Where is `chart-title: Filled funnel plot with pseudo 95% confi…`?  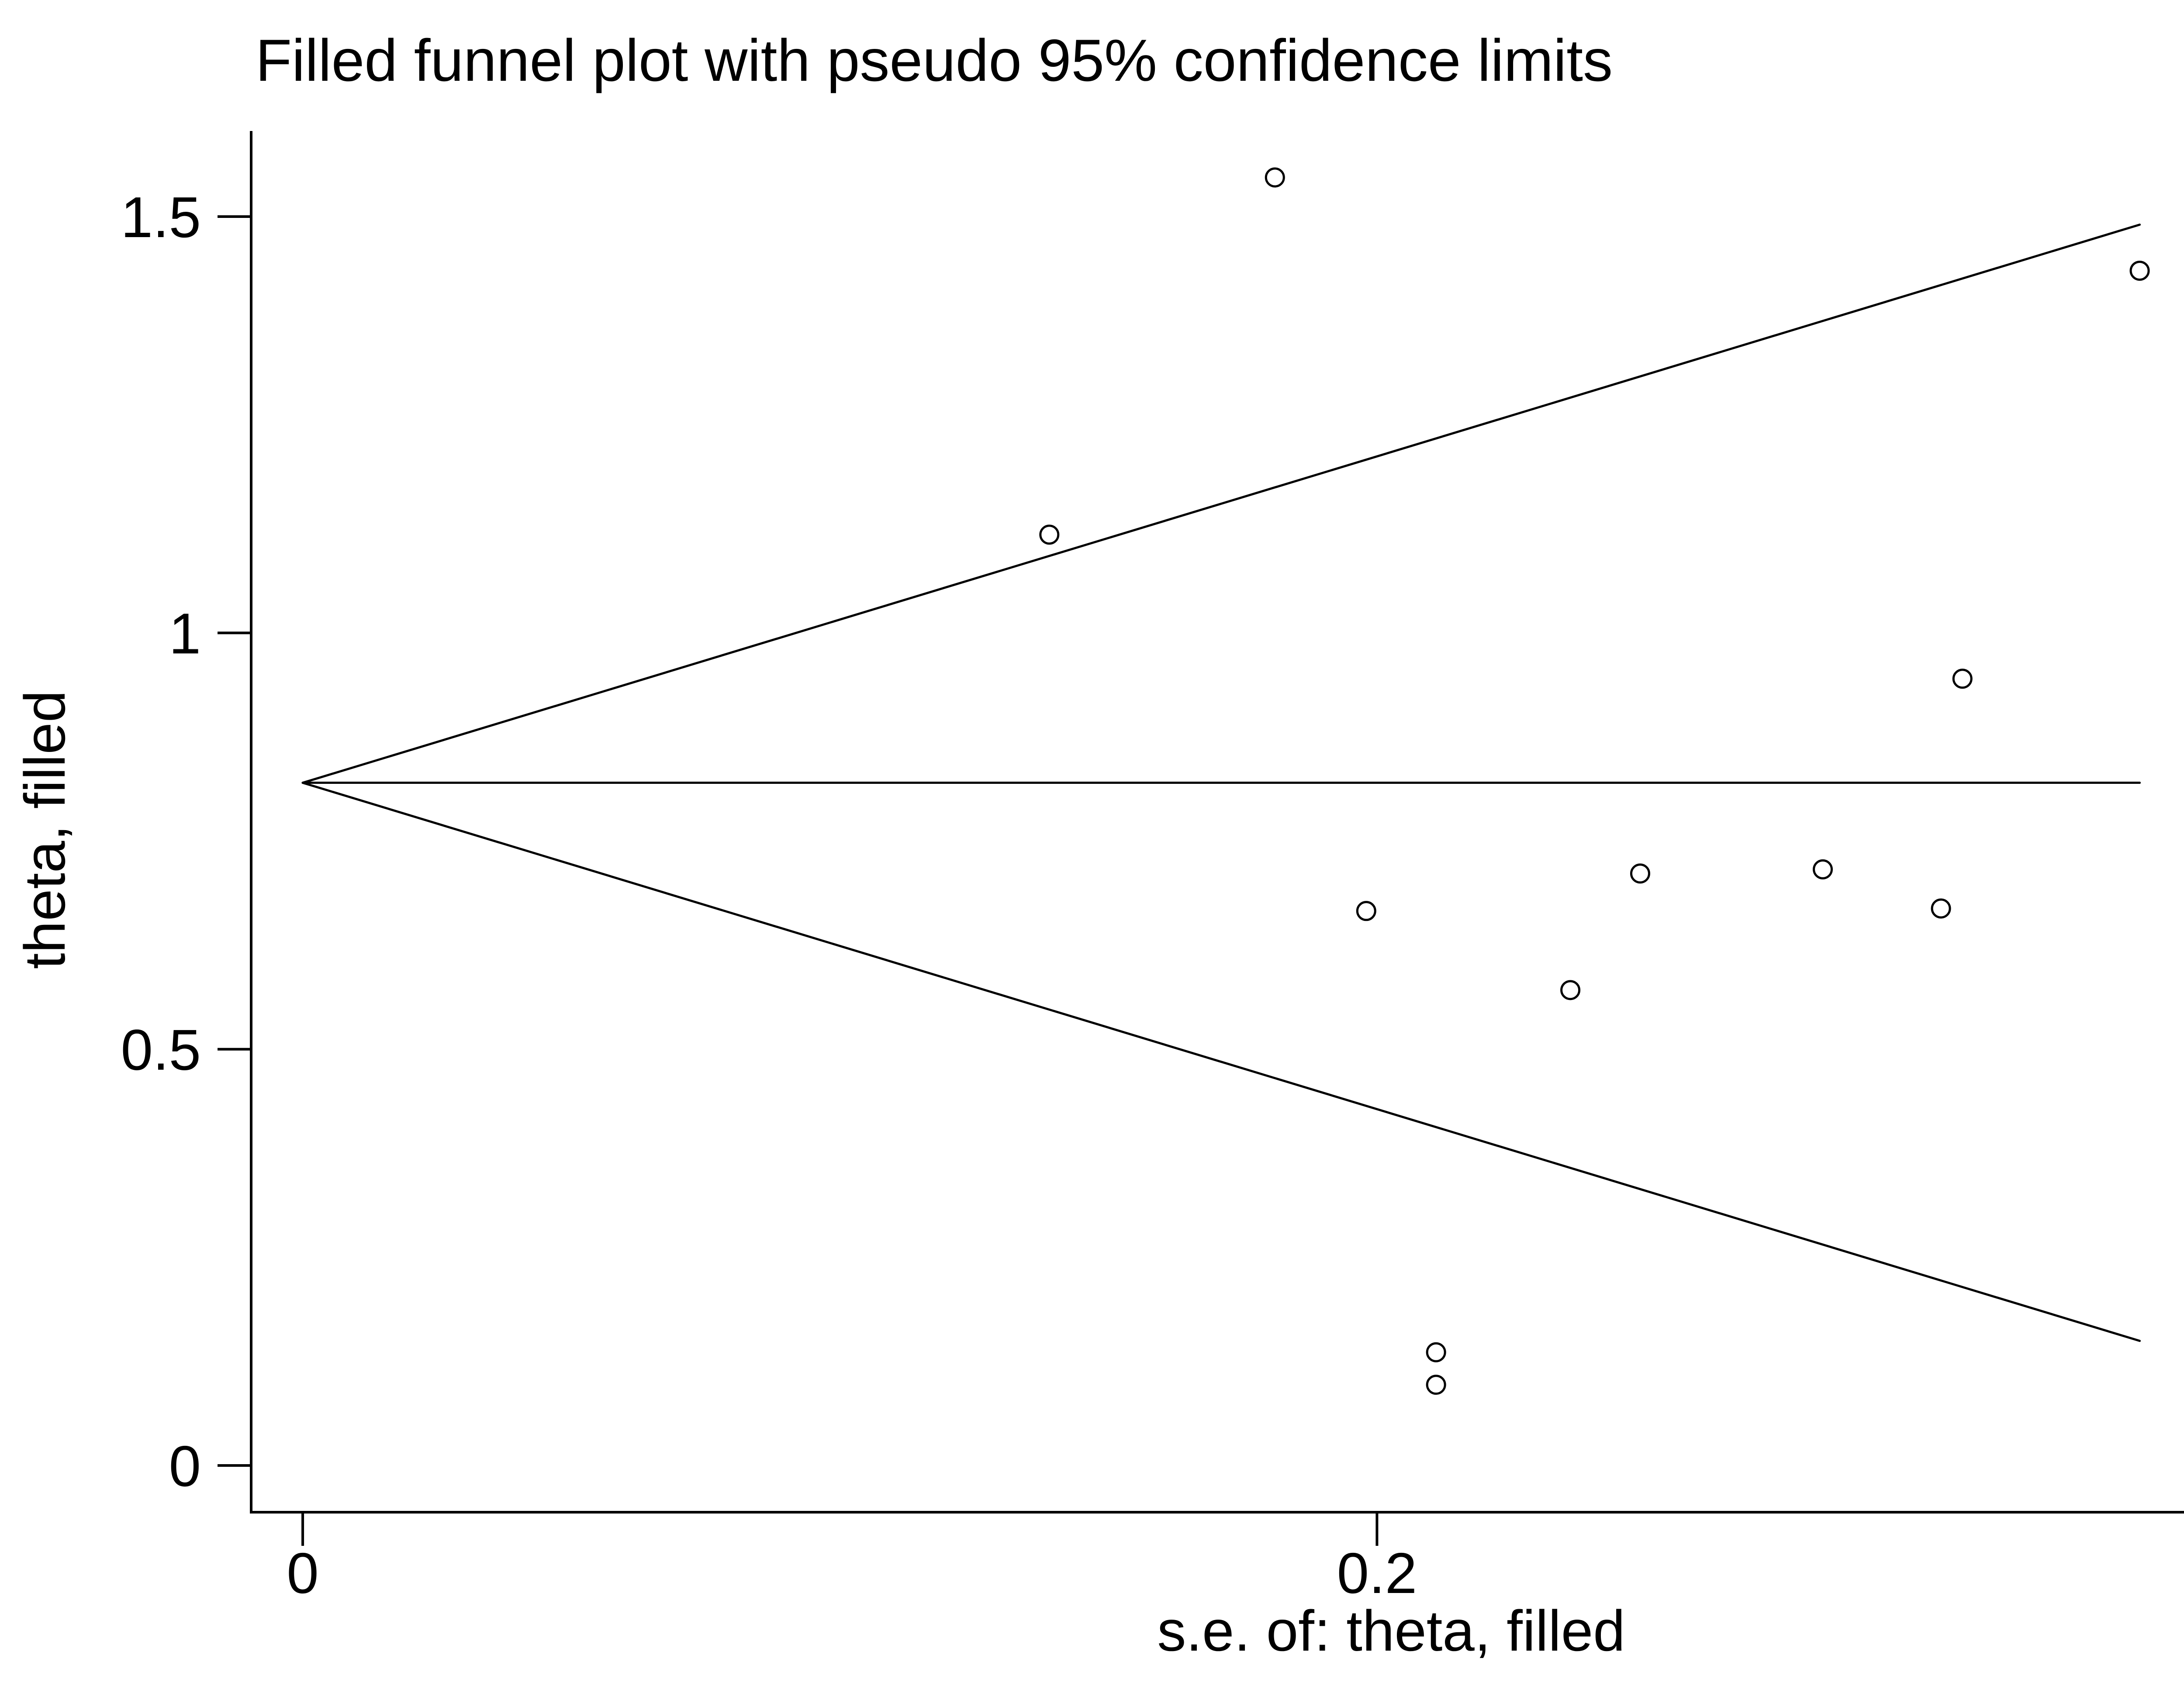
chart-title: Filled funnel plot with pseudo 95% confi… is located at coordinates (934, 60).